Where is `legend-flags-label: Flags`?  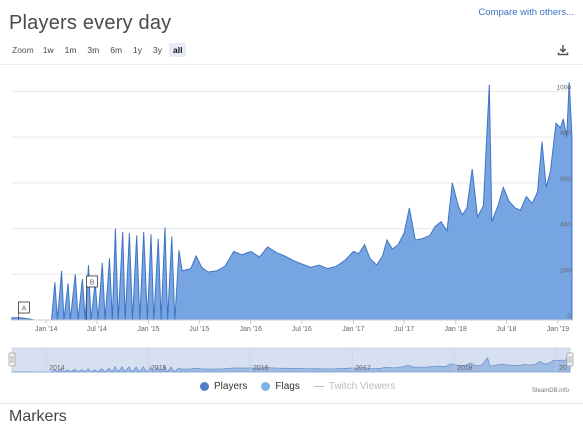 legend-flags-label: Flags is located at coordinates (287, 386).